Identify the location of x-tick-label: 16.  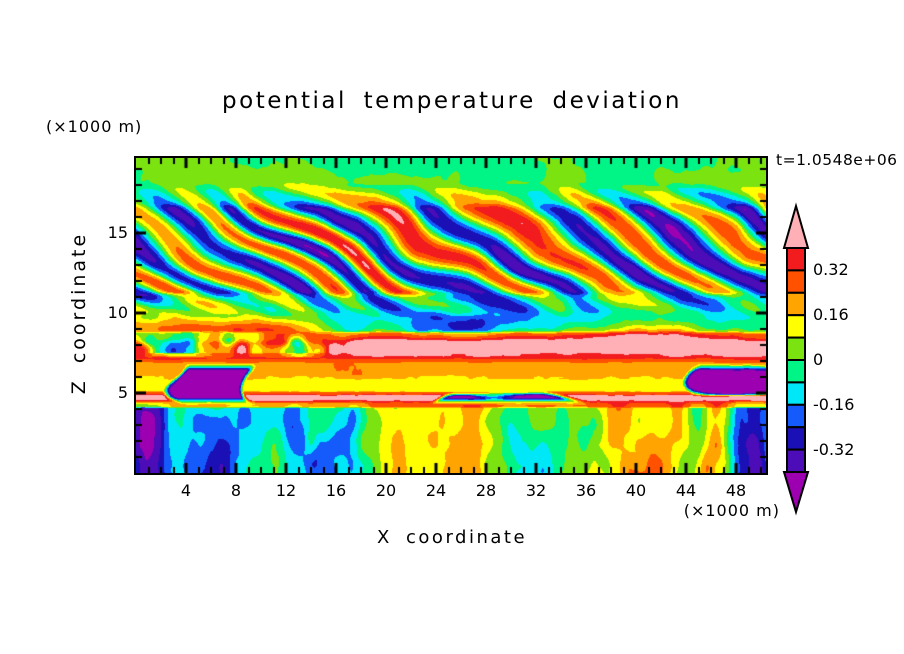
(336, 490).